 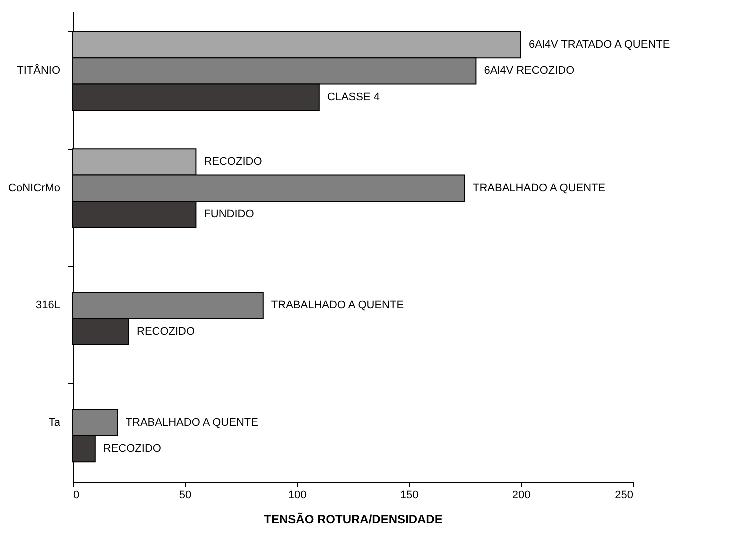 What do you see at coordinates (34, 188) in the screenshot?
I see `y-tick-label: CoNICrMo` at bounding box center [34, 188].